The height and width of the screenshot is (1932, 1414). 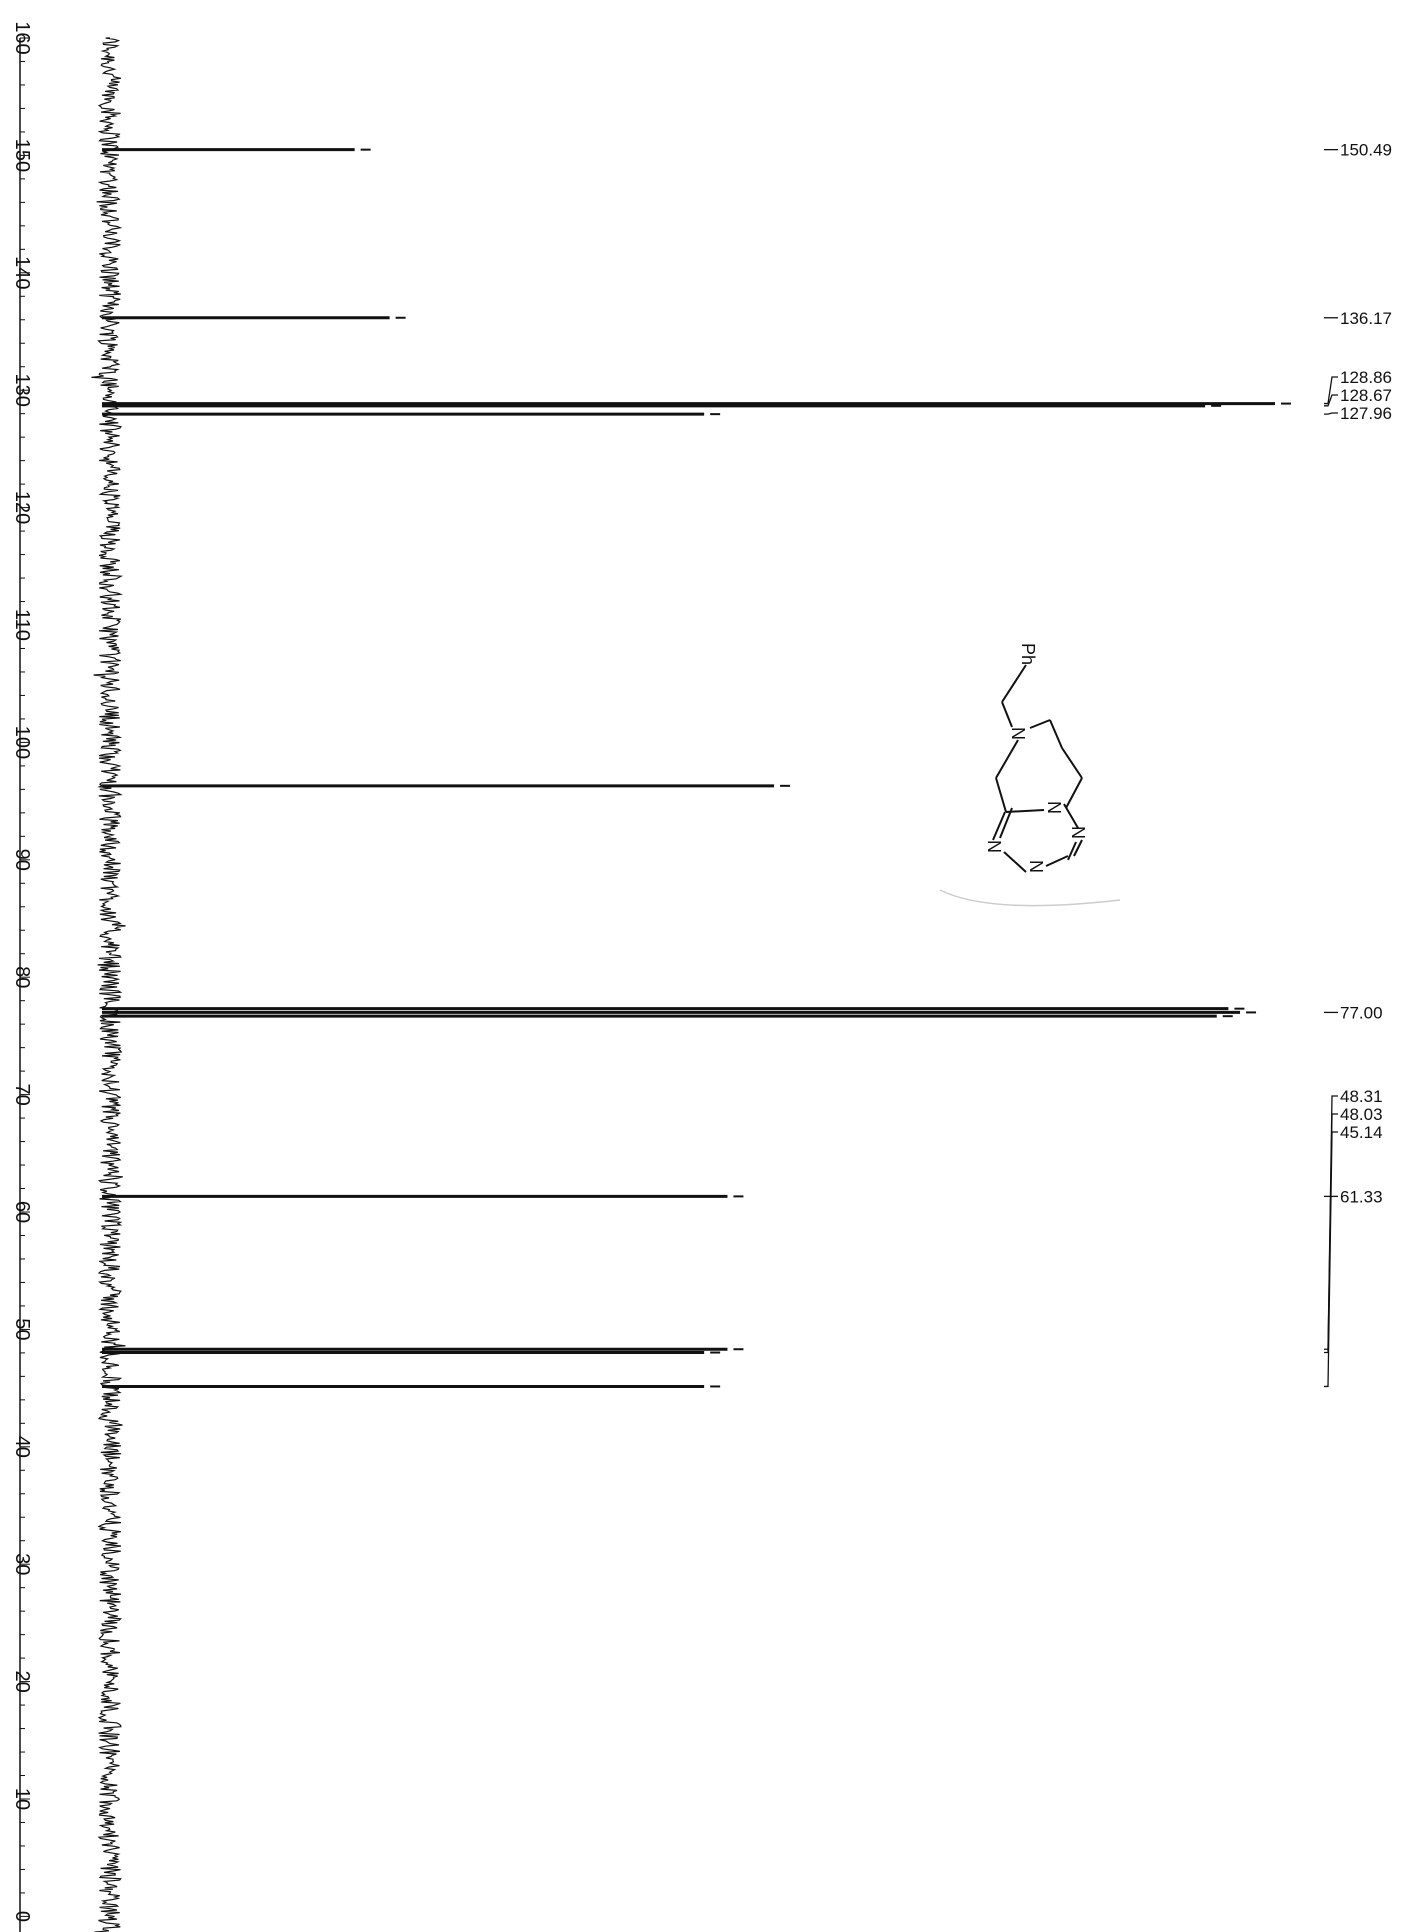 I want to click on baseline-noise, so click(x=108, y=984).